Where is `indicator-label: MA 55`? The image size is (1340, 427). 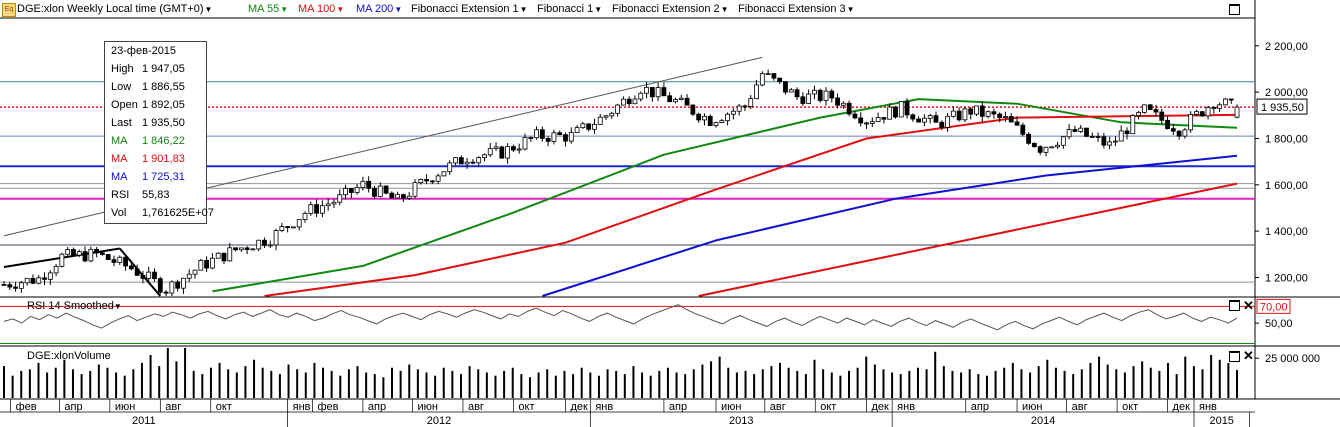 indicator-label: MA 55 is located at coordinates (264, 9).